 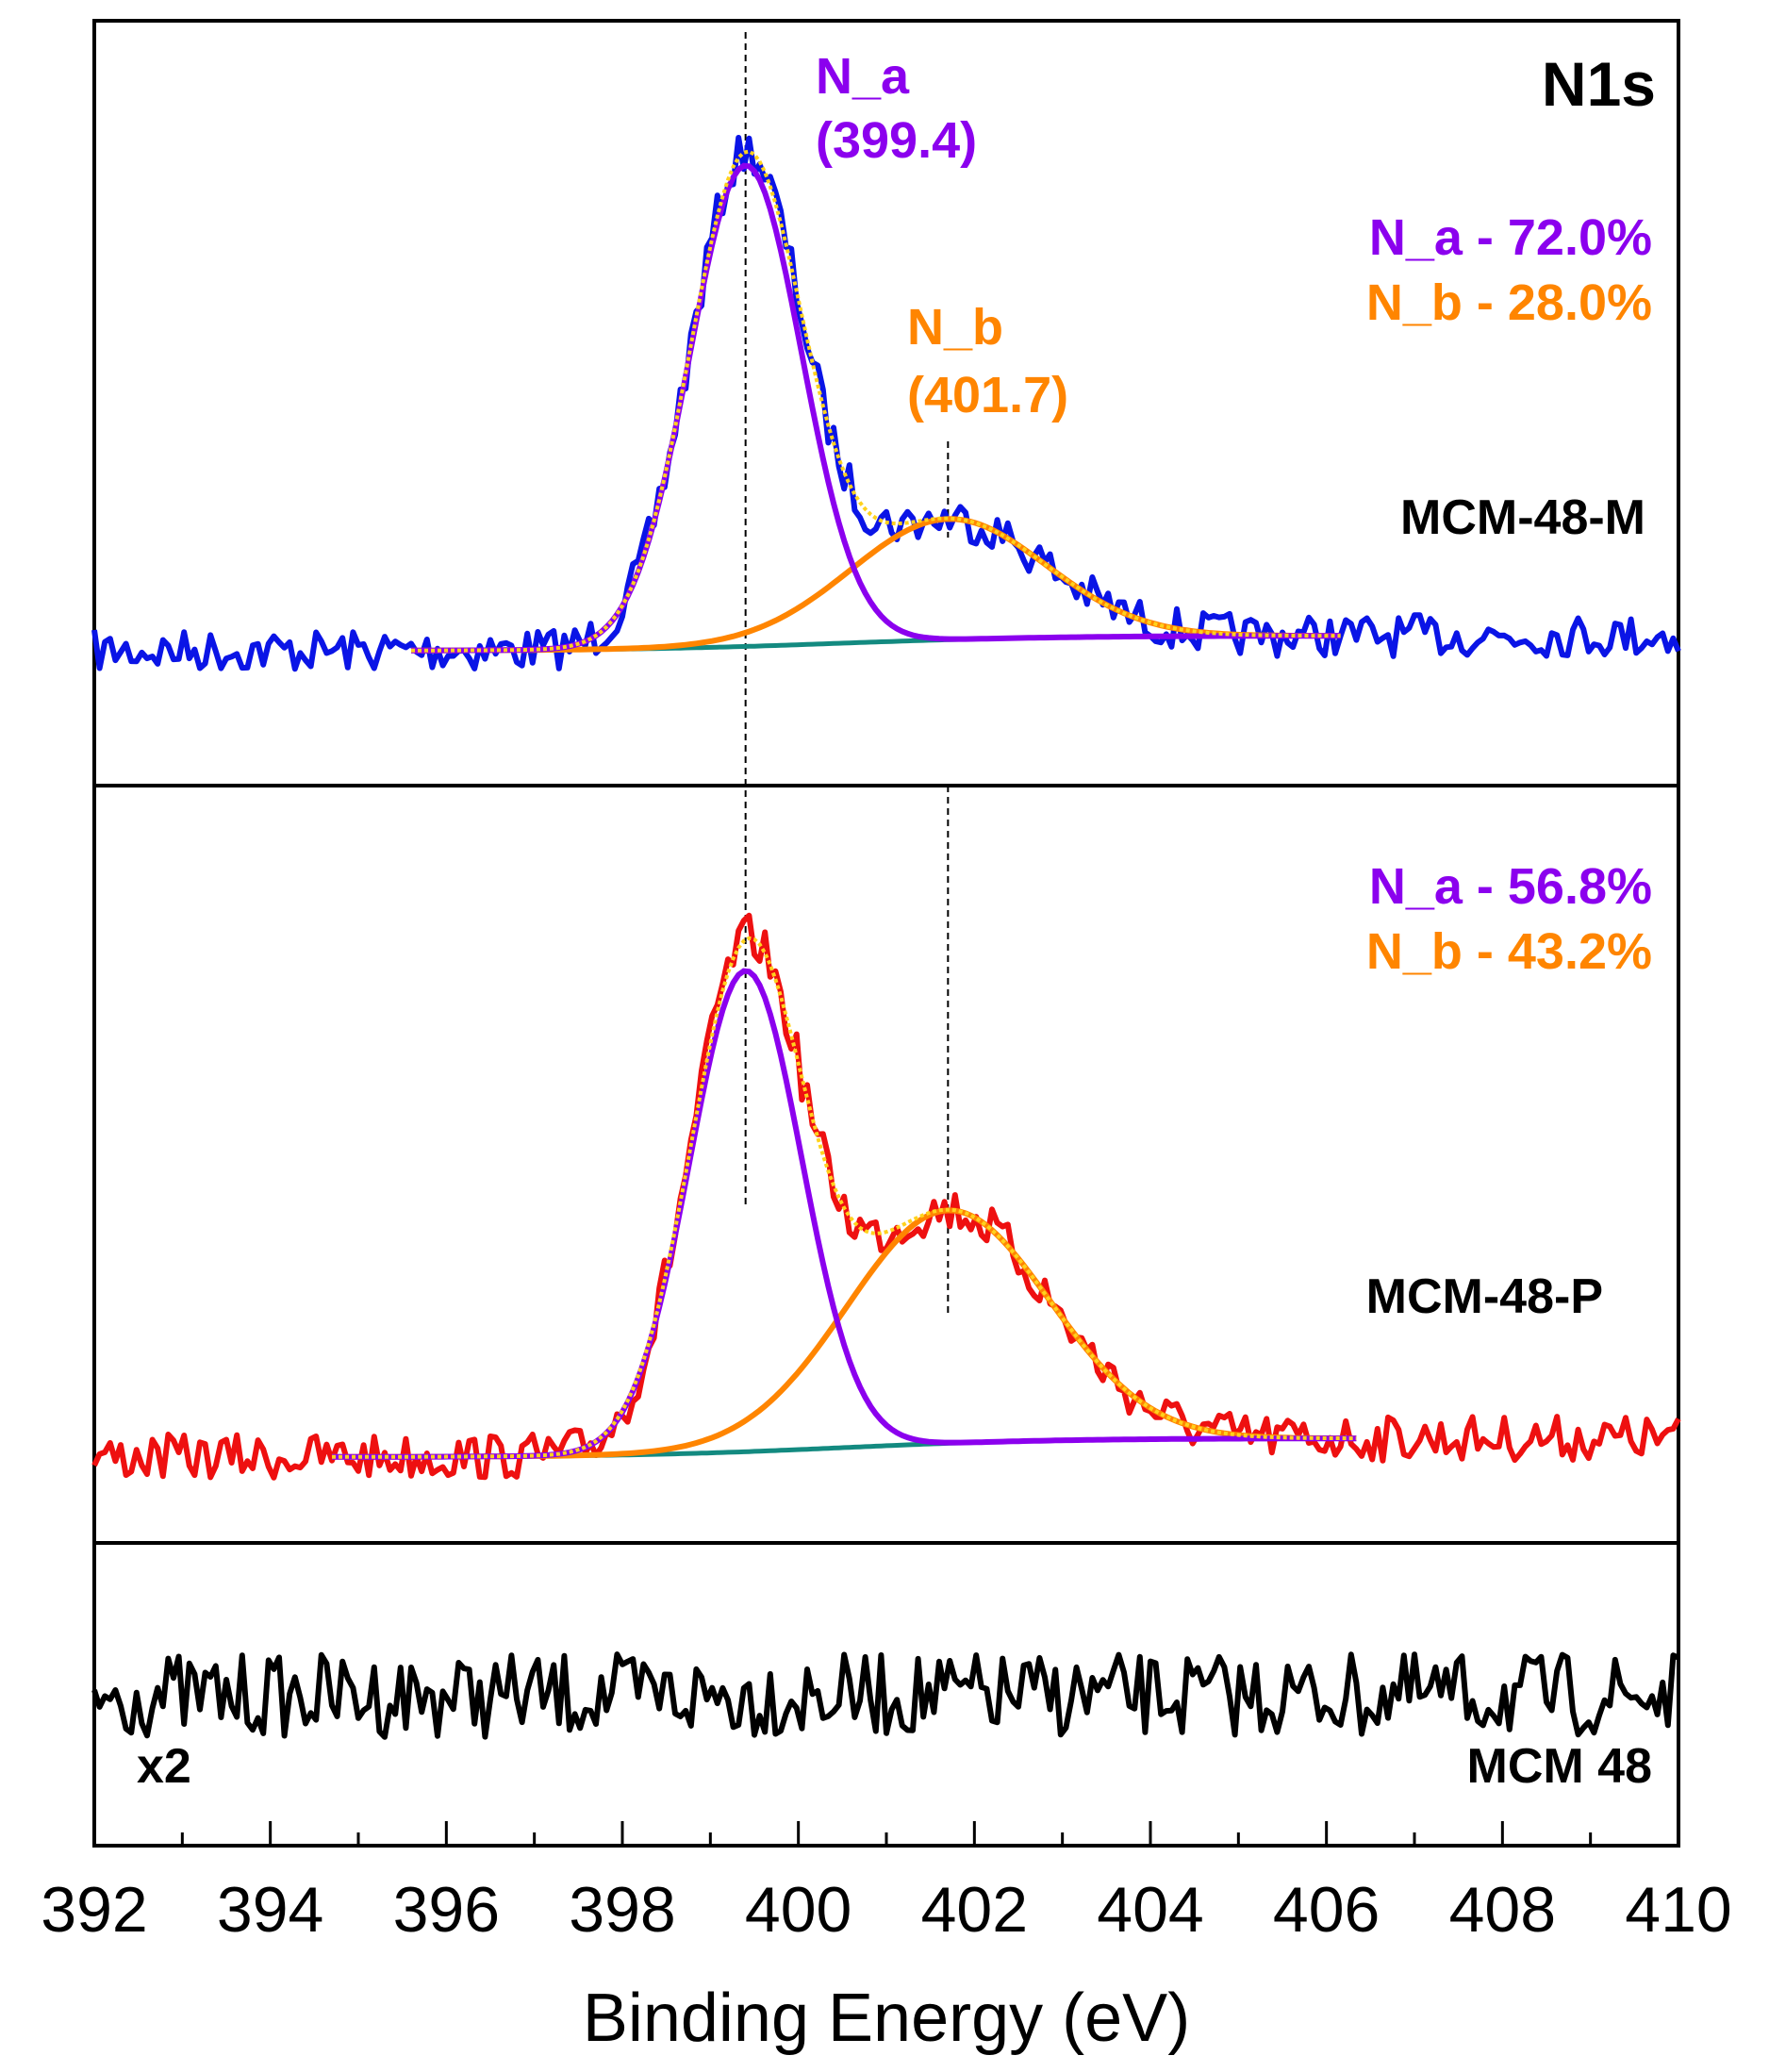 What do you see at coordinates (974, 1910) in the screenshot?
I see `x-tick-label: 402` at bounding box center [974, 1910].